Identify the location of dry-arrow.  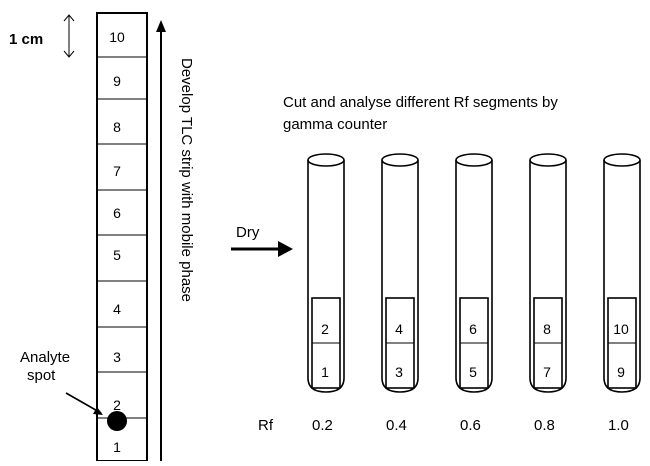
(262, 249).